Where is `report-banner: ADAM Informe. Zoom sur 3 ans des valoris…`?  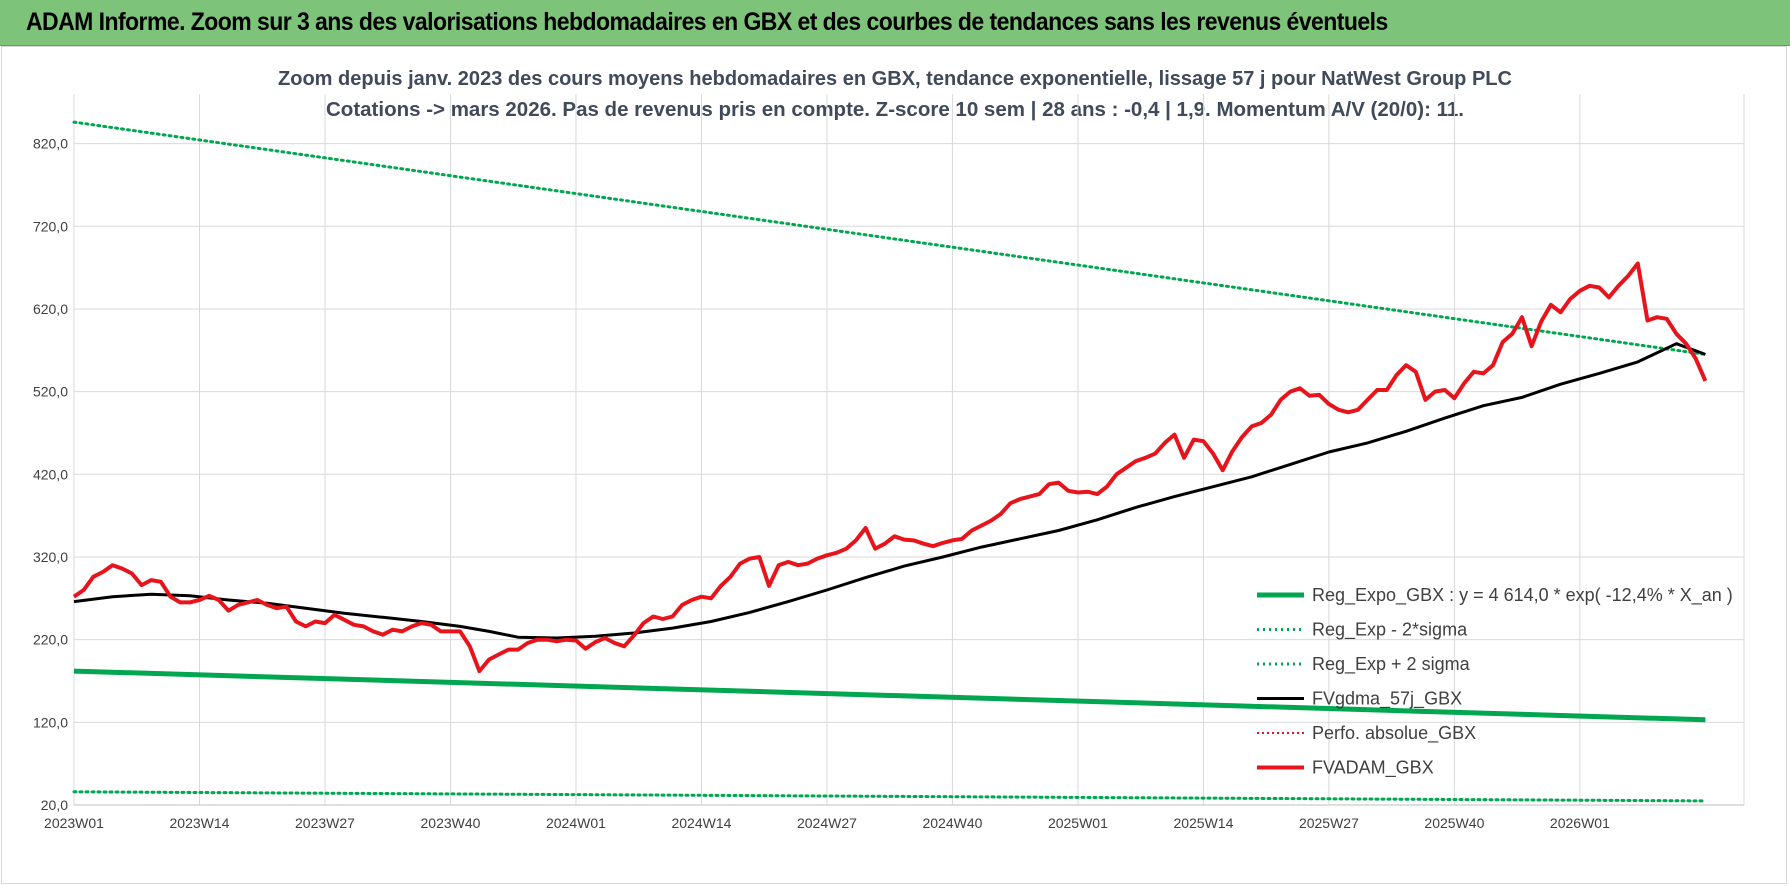
report-banner: ADAM Informe. Zoom sur 3 ans des valoris… is located at coordinates (895, 23).